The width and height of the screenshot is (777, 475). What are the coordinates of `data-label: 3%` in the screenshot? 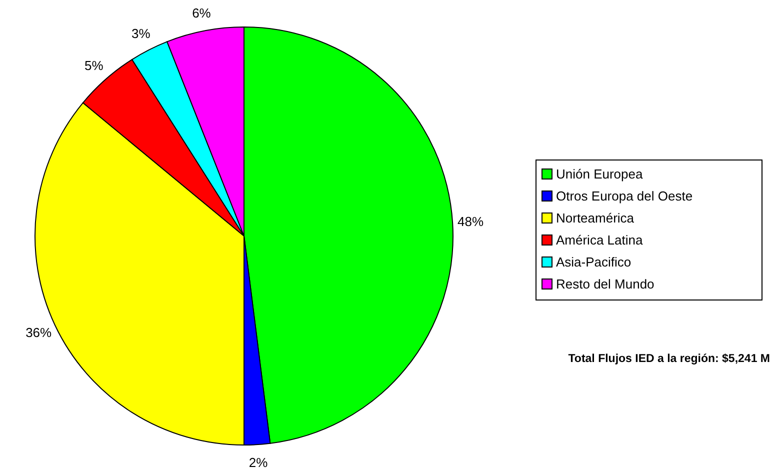 It's located at (141, 34).